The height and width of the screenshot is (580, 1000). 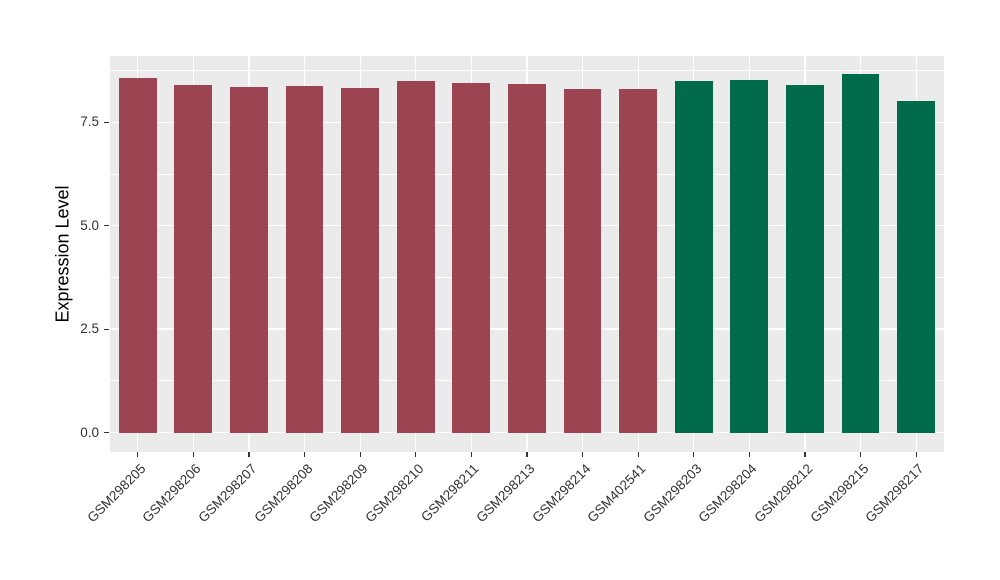 I want to click on bar-GSM298211, so click(x=471, y=257).